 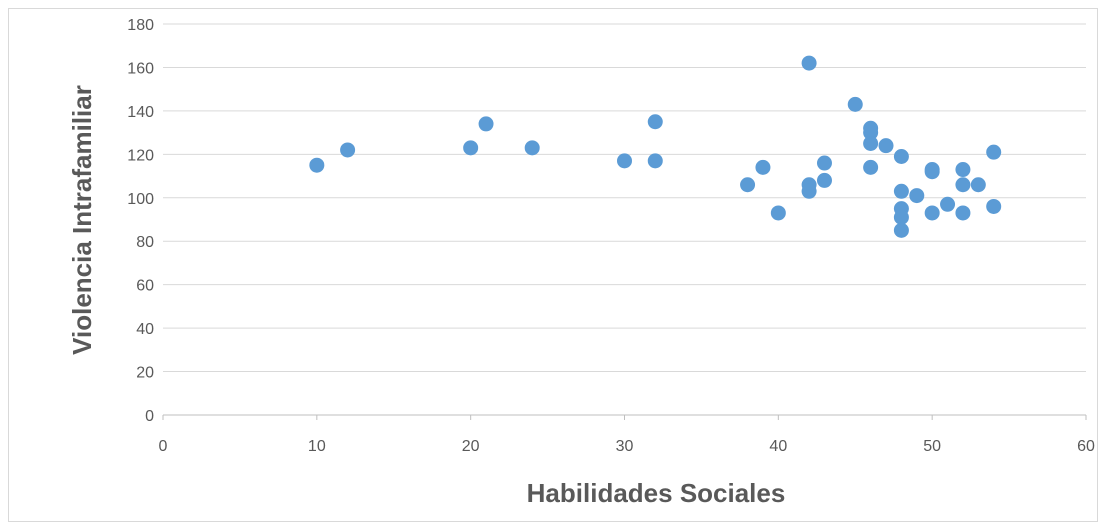 I want to click on y-tick-label: 0, so click(x=149, y=416).